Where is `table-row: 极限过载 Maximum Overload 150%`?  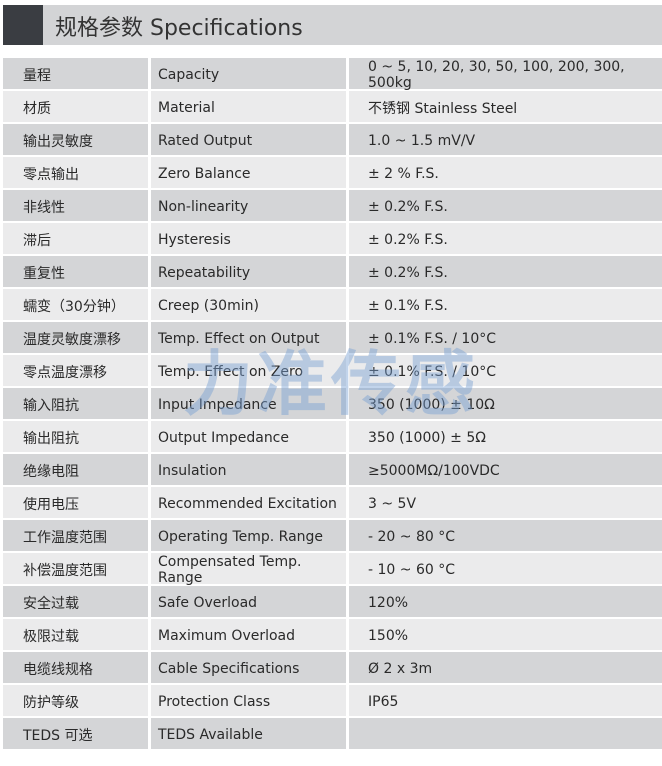
table-row: 极限过载 Maximum Overload 150% is located at coordinates (332, 634).